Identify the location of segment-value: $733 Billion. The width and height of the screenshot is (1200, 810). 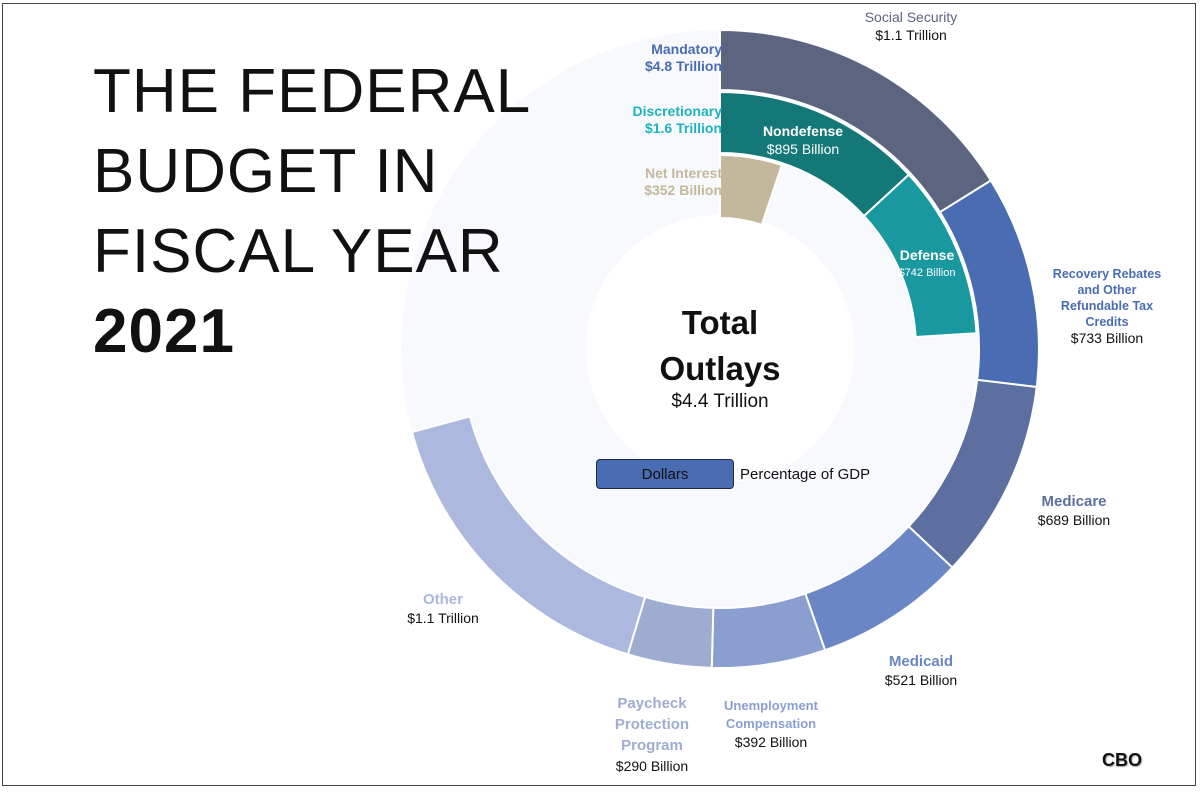
(1107, 338).